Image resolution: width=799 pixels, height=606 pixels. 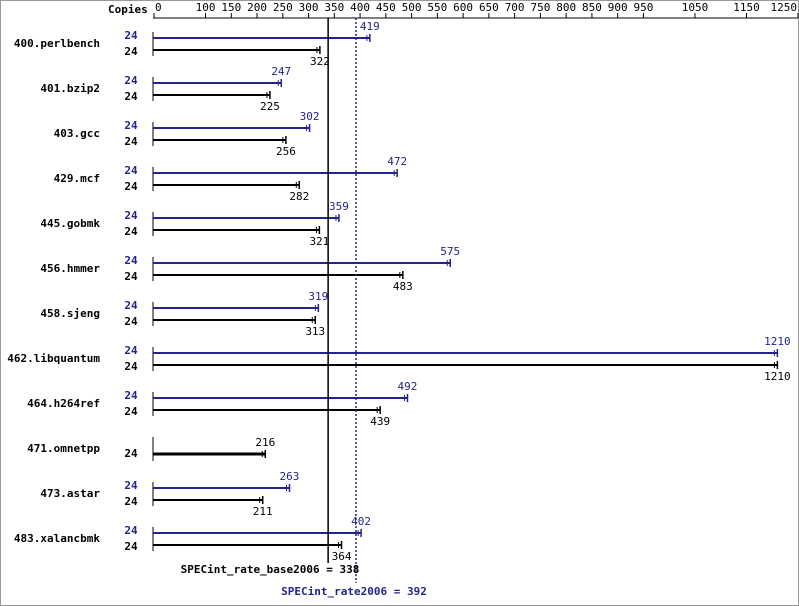 I want to click on x-tick-label: 1050, so click(x=695, y=7).